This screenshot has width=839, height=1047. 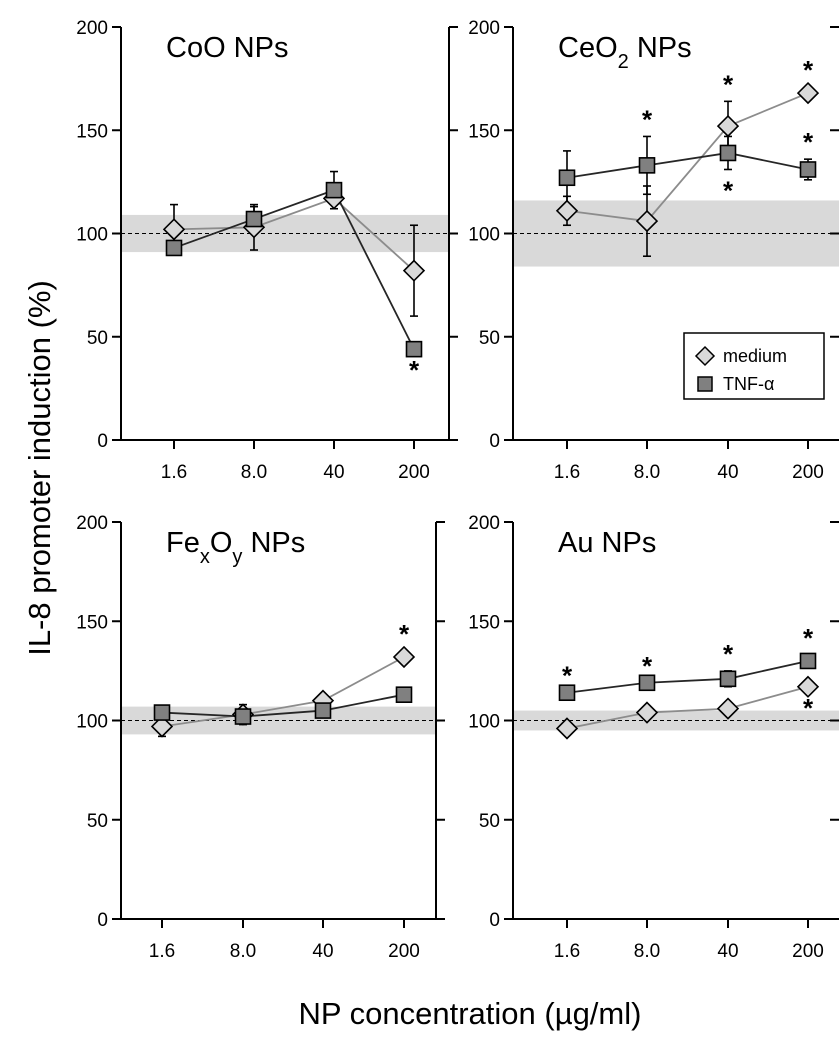 I want to click on legend-medium-marker, so click(x=705, y=356).